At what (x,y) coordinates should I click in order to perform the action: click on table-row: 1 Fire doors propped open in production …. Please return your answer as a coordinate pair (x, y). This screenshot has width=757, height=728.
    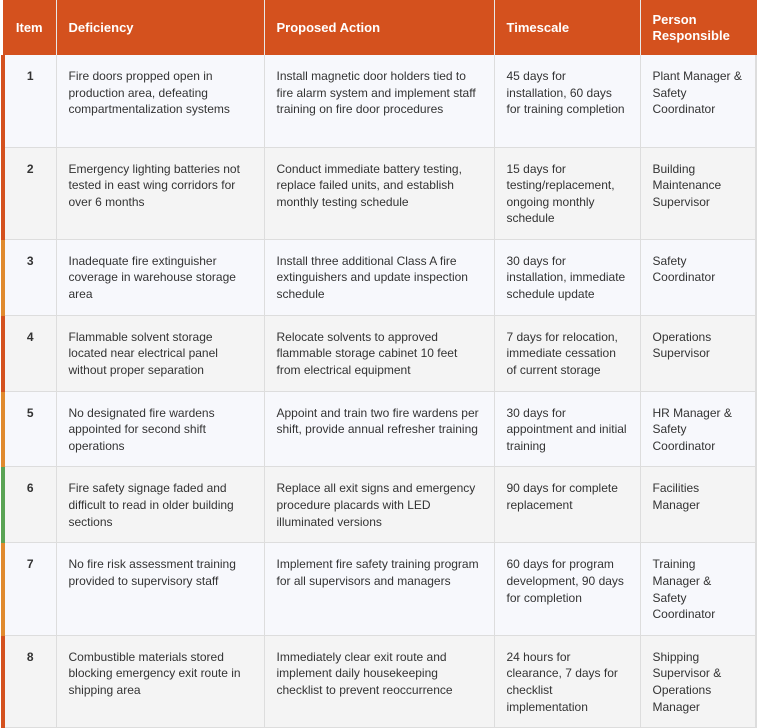
    Looking at the image, I should click on (379, 101).